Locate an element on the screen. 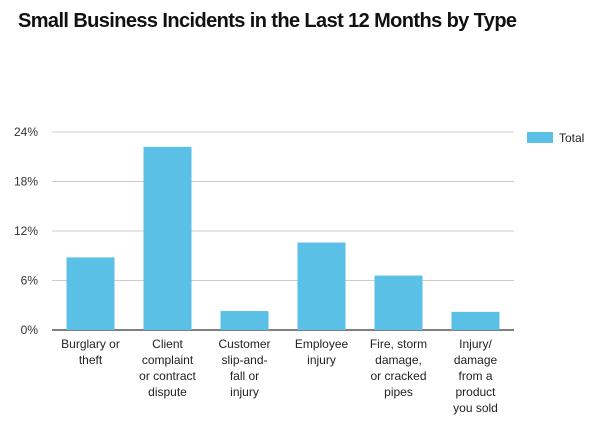 The image size is (597, 436). legend-swatch is located at coordinates (540, 137).